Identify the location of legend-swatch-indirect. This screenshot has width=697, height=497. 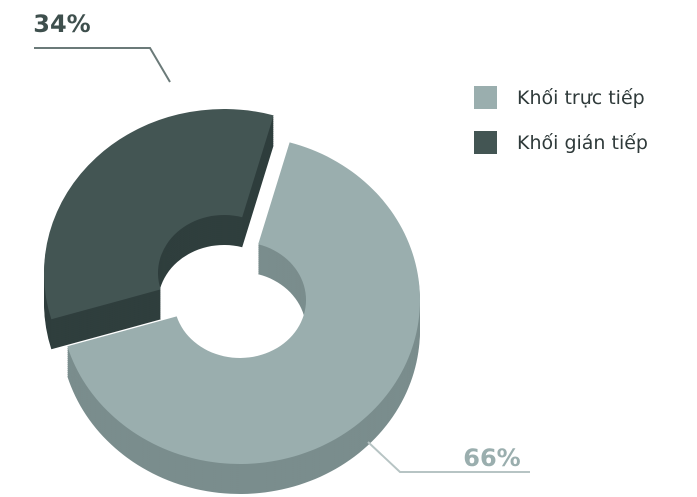
(485, 142).